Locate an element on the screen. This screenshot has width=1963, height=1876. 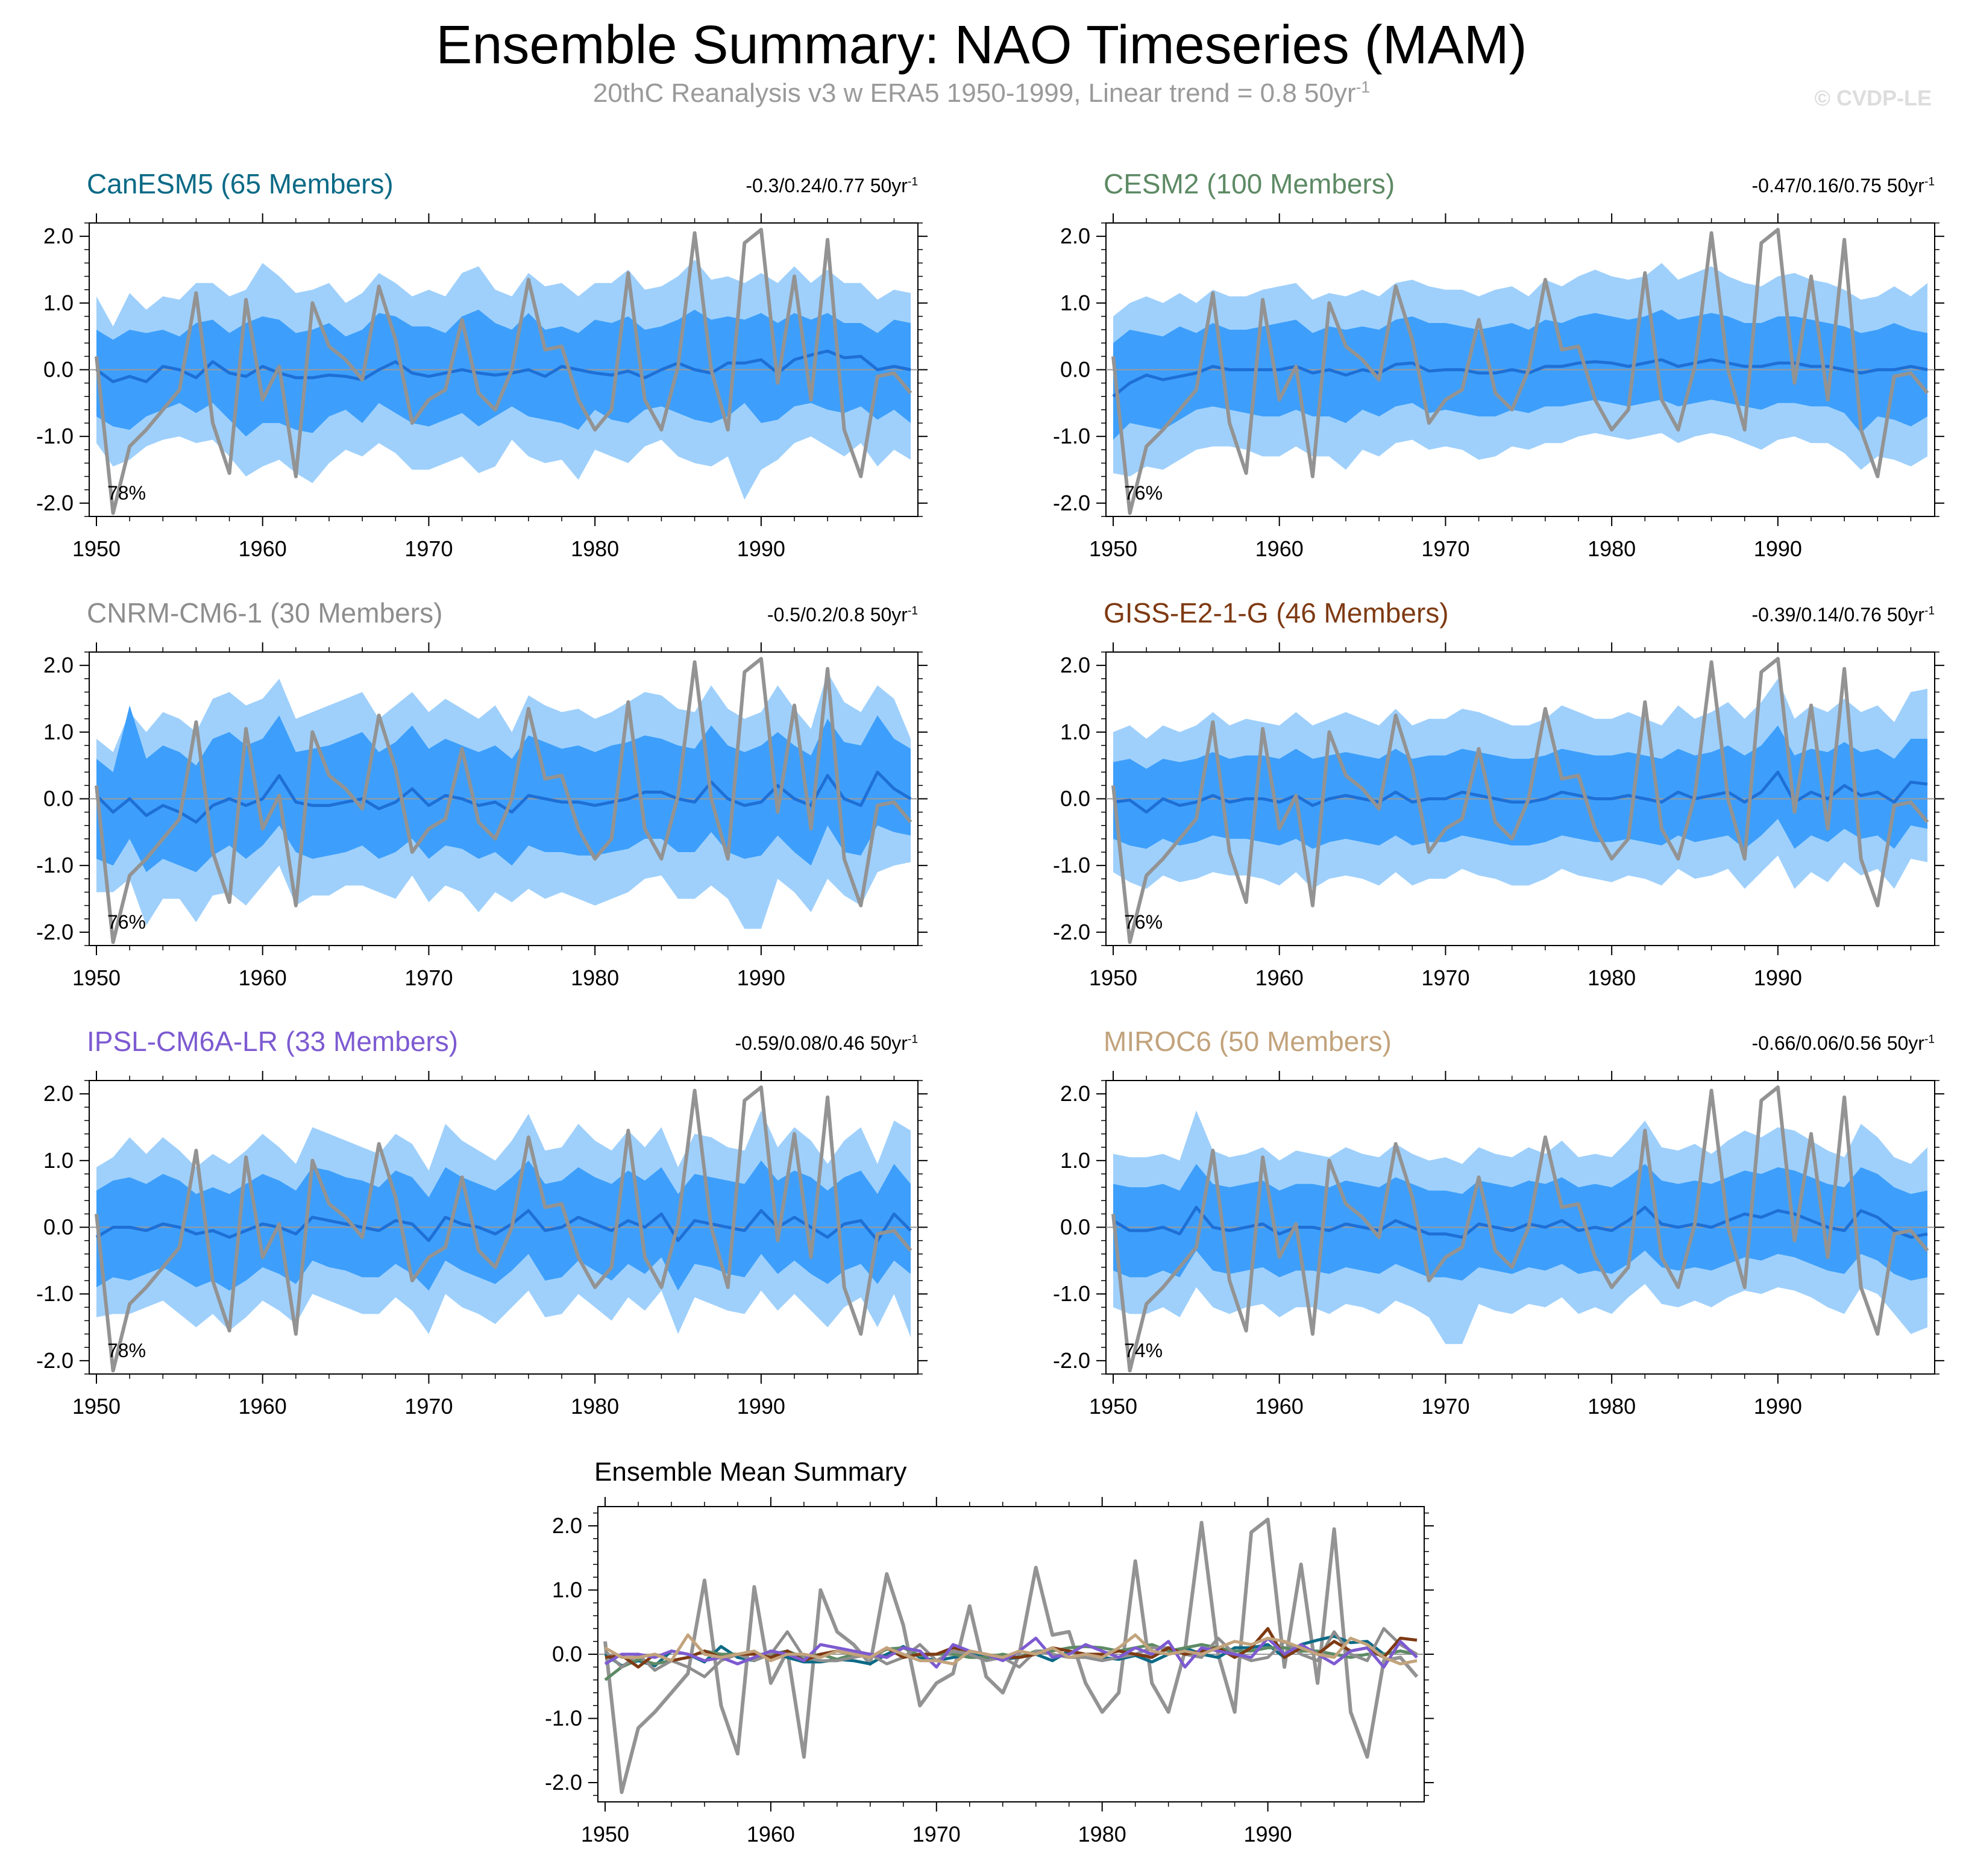
panel-title: GISS-E2-1-G (46 Members) is located at coordinates (1276, 613).